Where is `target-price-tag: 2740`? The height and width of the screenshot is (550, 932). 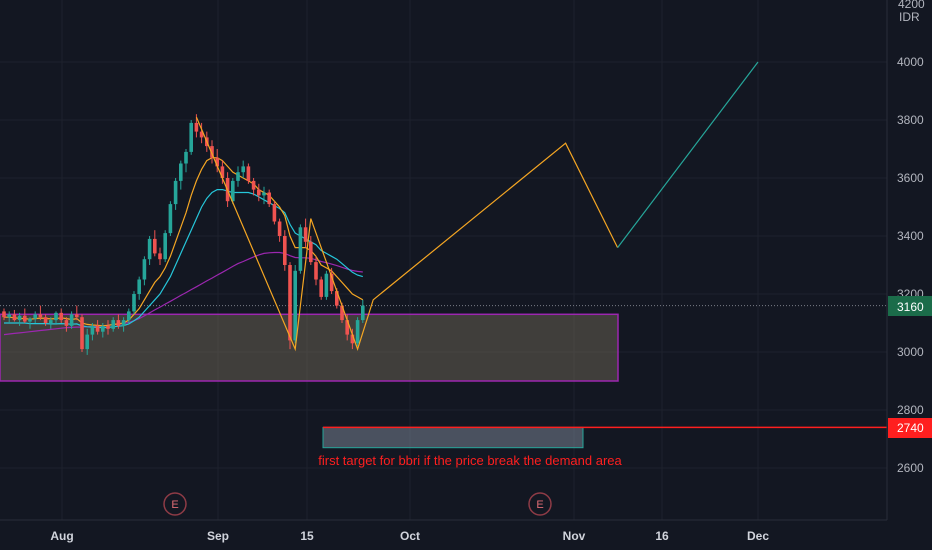
target-price-tag: 2740 is located at coordinates (910, 428).